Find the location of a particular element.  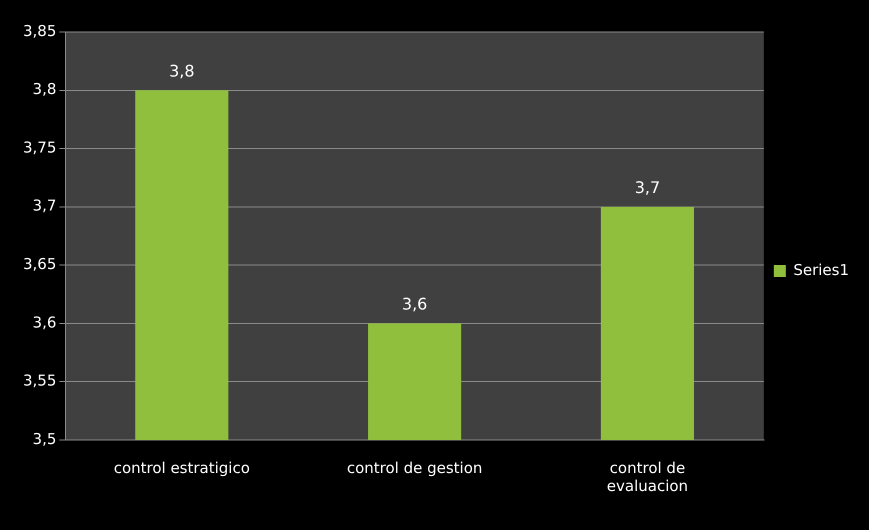

x-tick-label: control de evaluacion is located at coordinates (647, 476).